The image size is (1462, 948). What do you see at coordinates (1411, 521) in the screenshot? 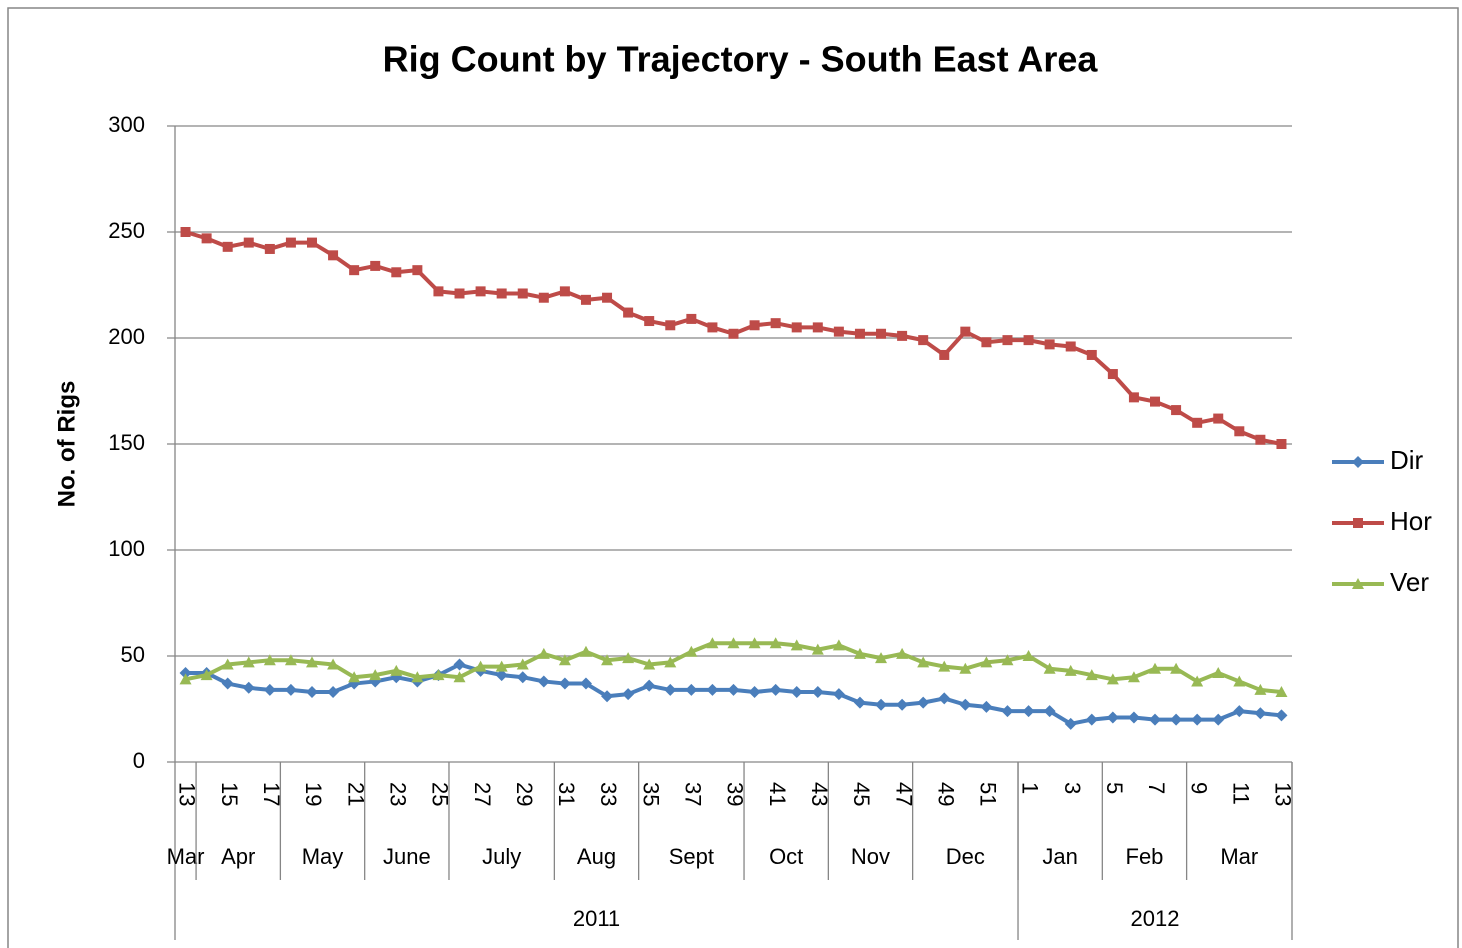
I see `legend-label: Hor` at bounding box center [1411, 521].